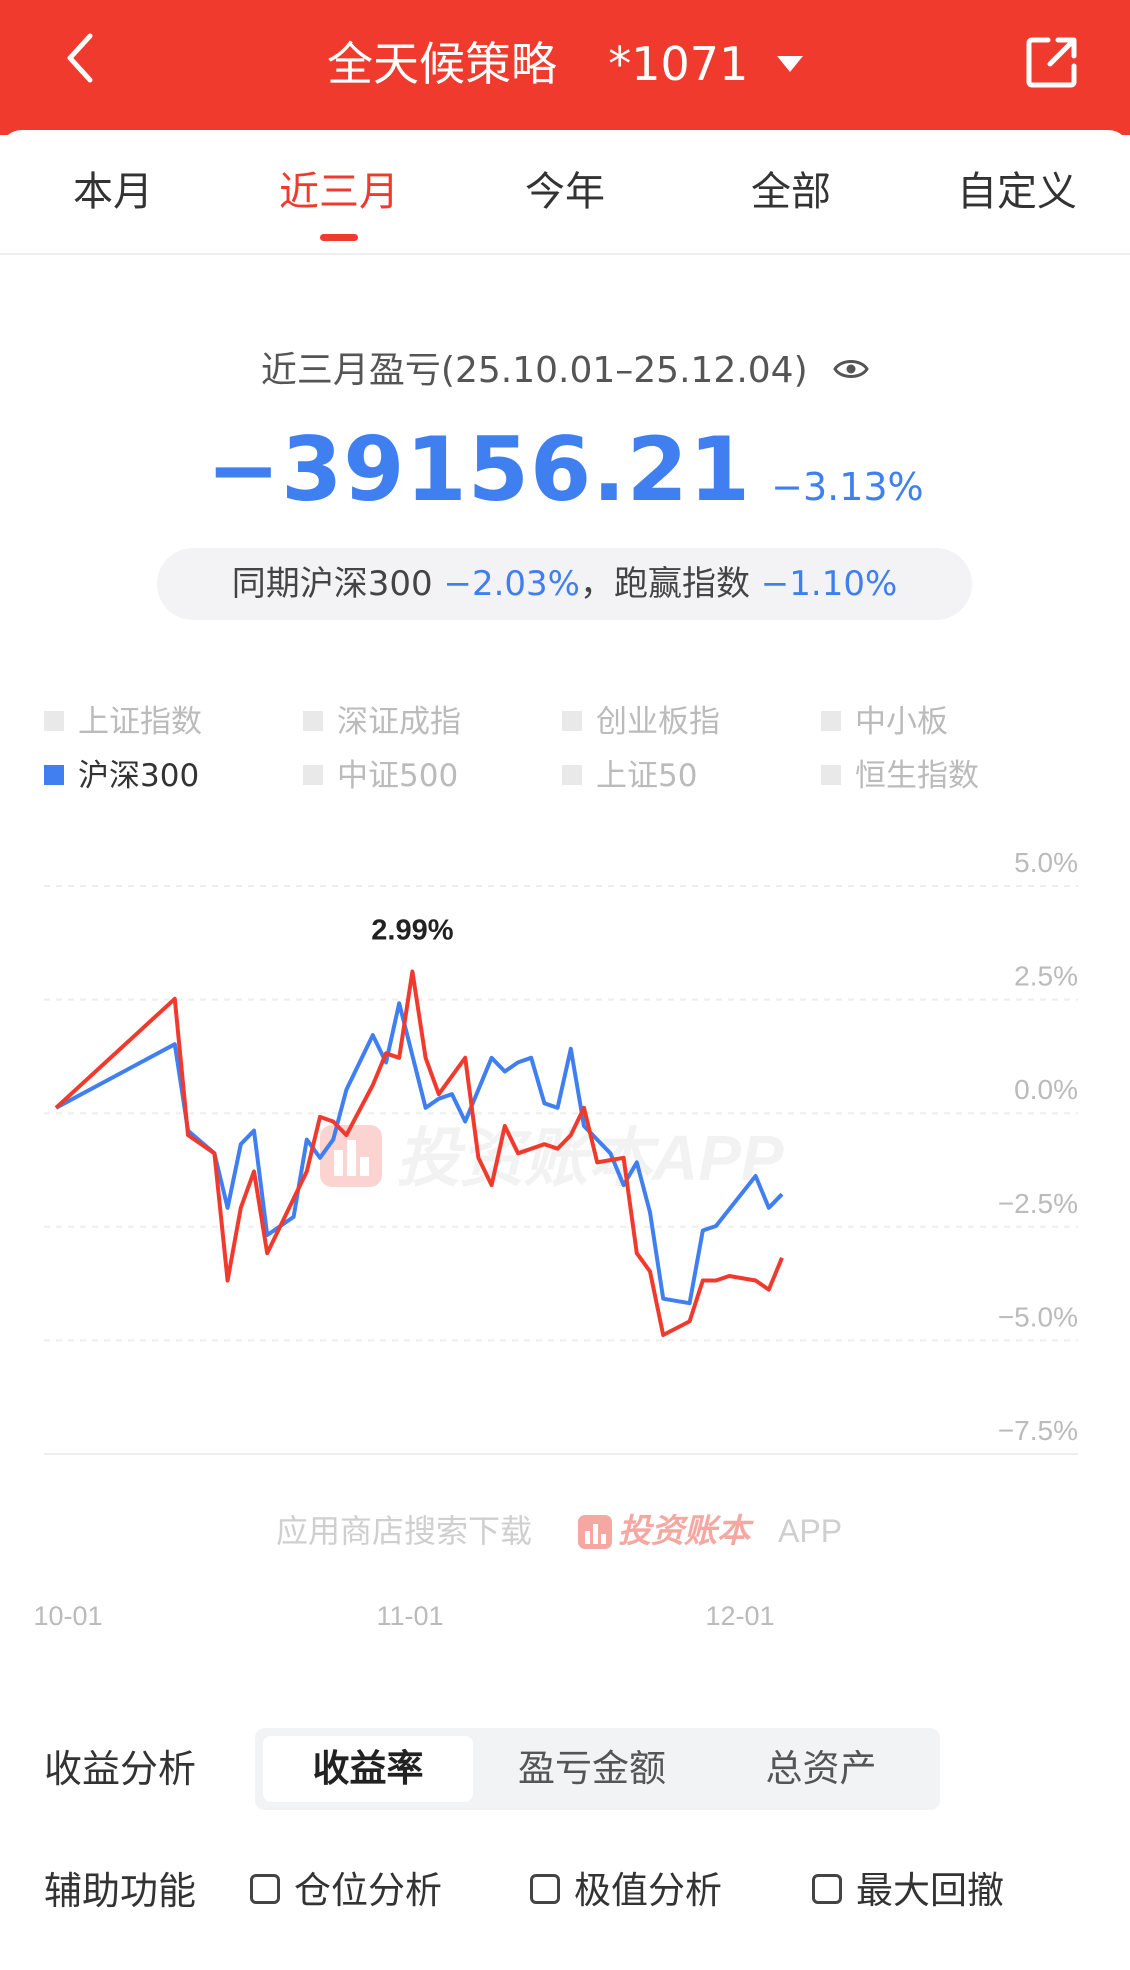 This screenshot has width=1130, height=1970. I want to click on y-tick-label: −5.0%, so click(1038, 1316).